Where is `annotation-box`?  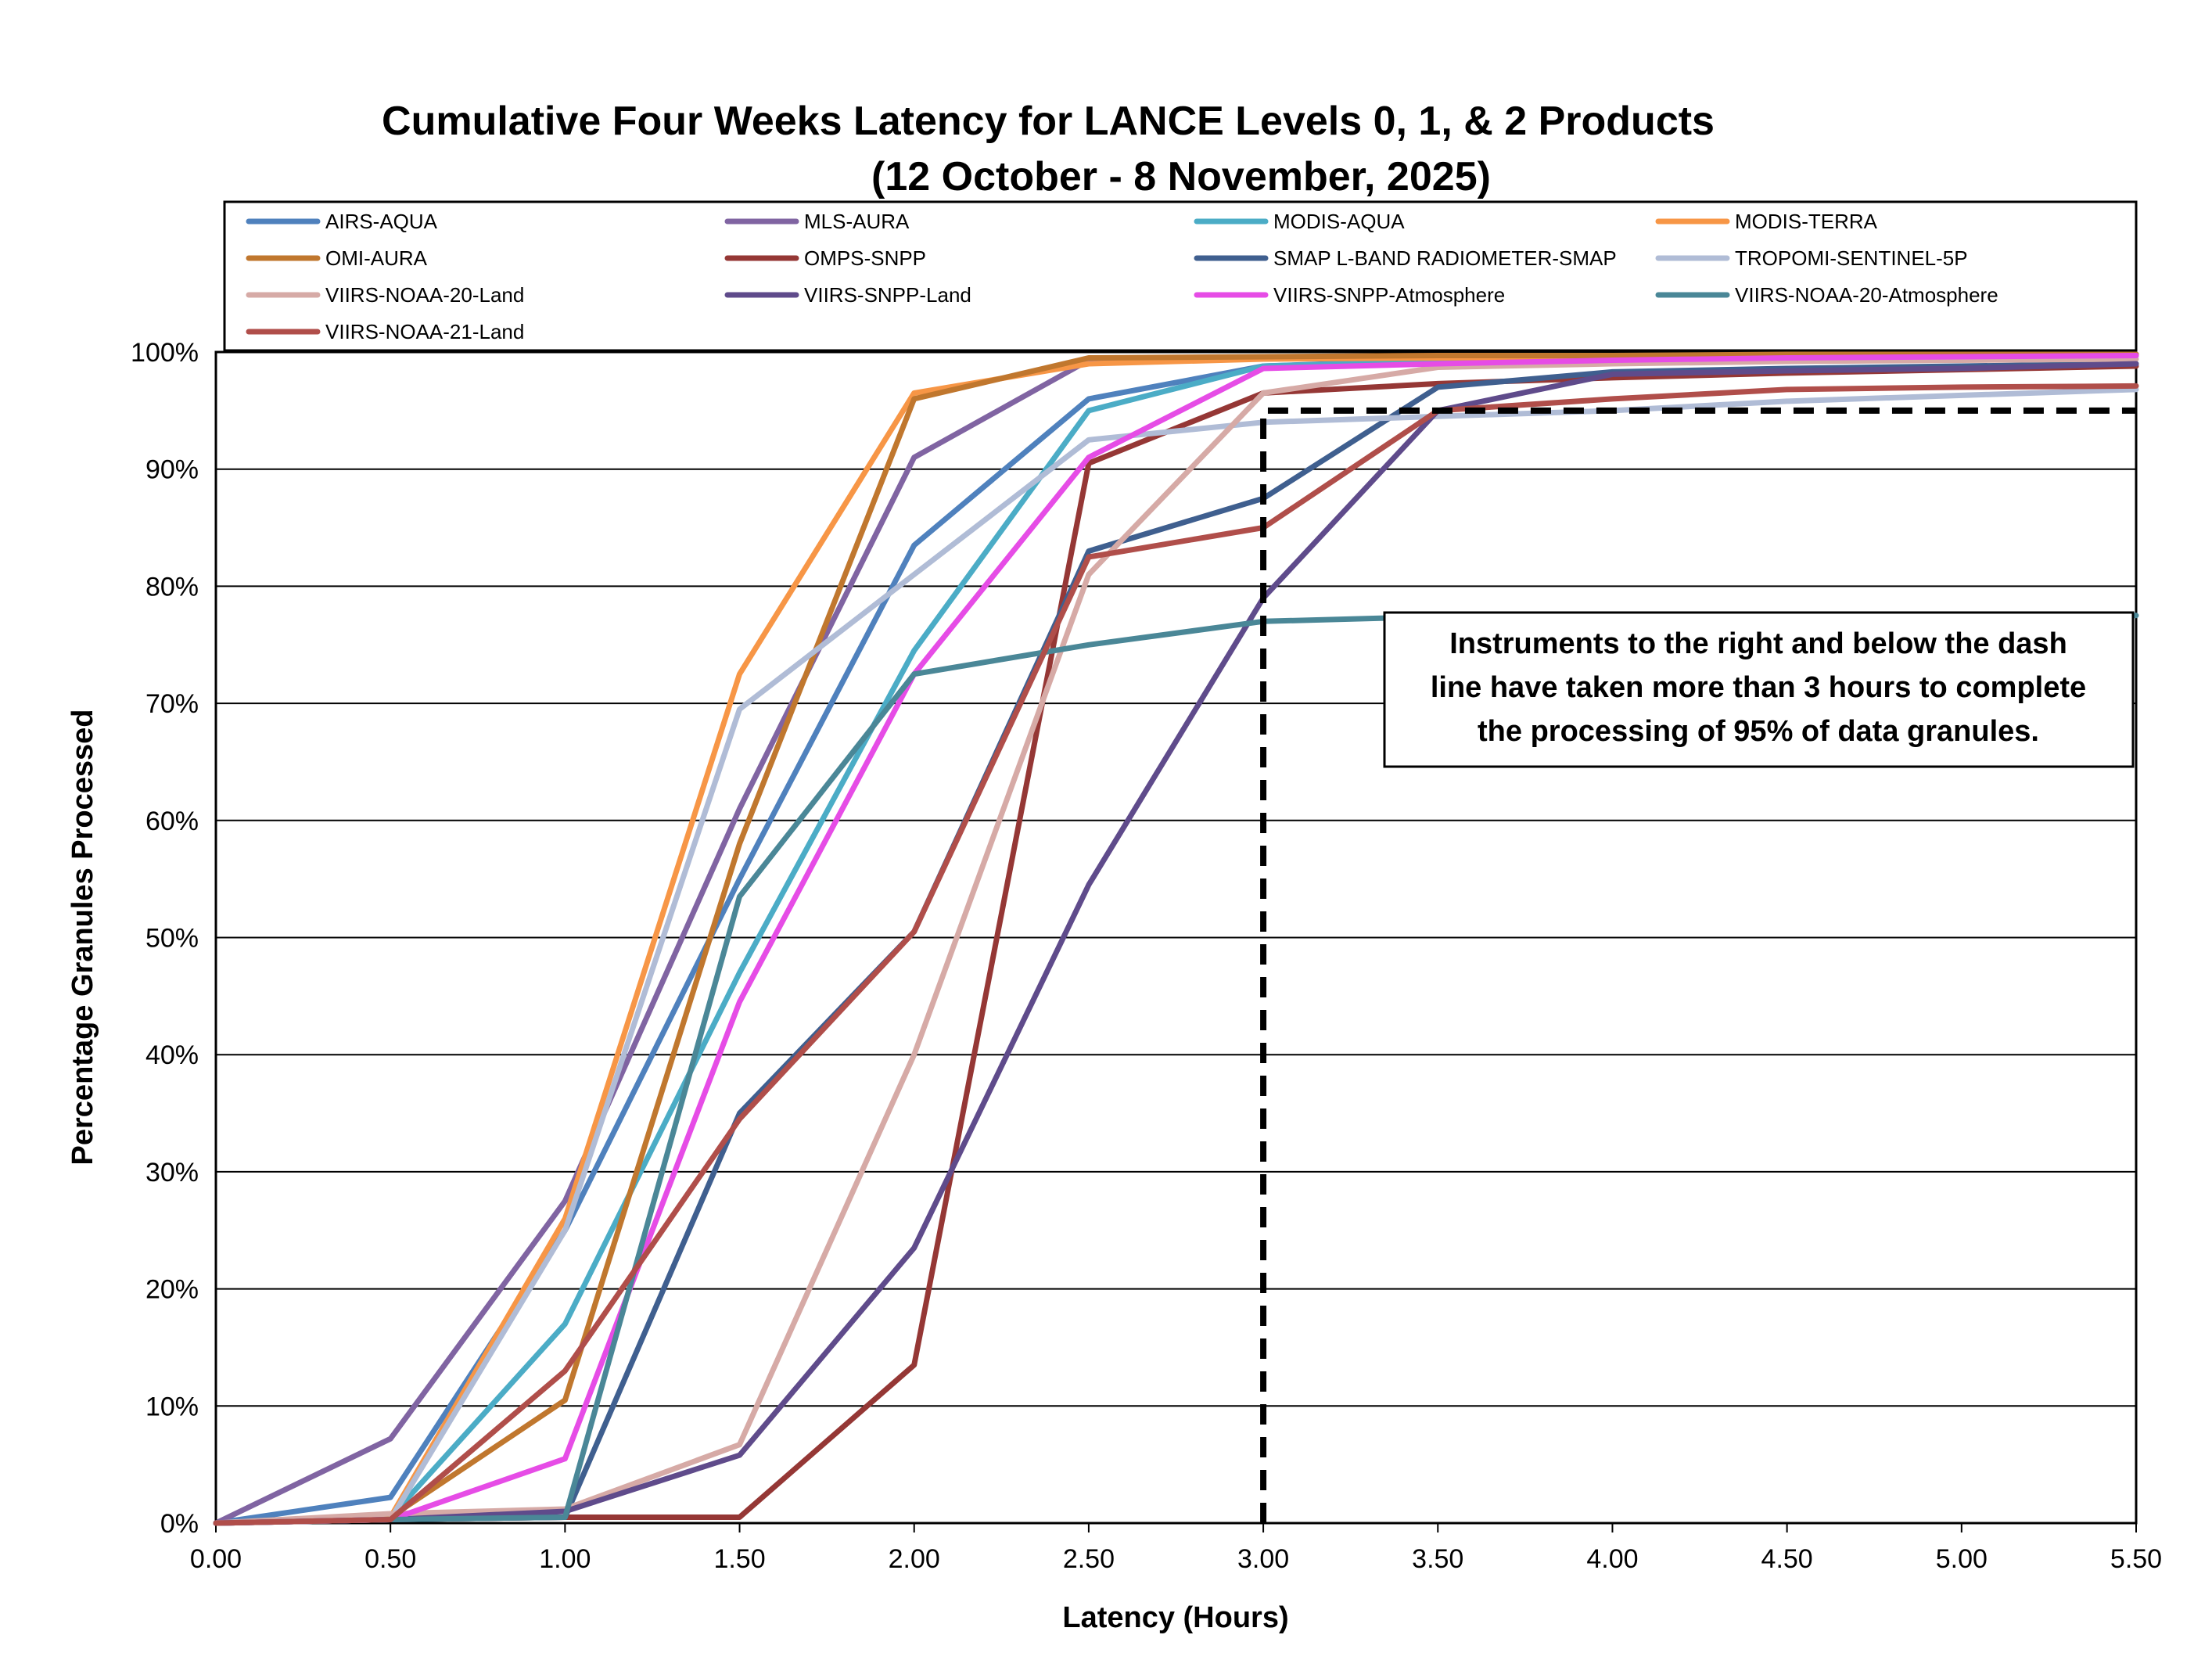
annotation-box is located at coordinates (1759, 689).